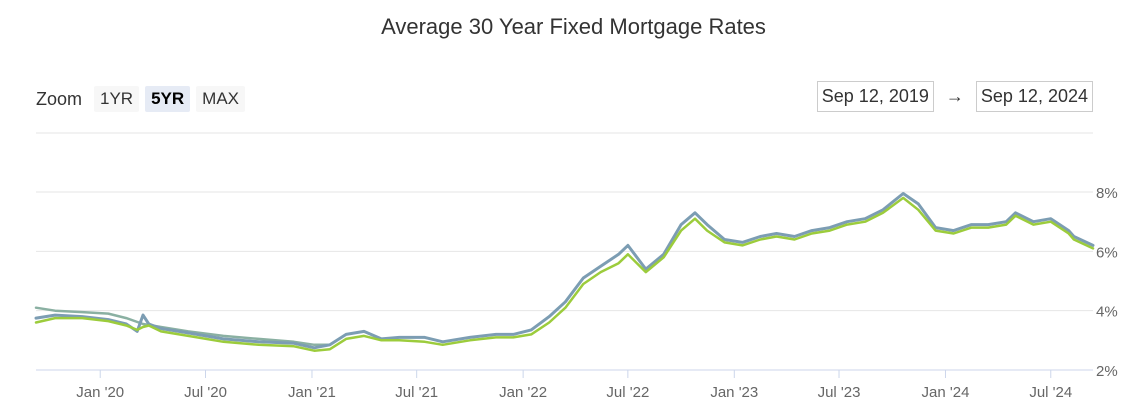 The width and height of the screenshot is (1147, 420). What do you see at coordinates (168, 99) in the screenshot?
I see `zoom-5yr-button: 5YR` at bounding box center [168, 99].